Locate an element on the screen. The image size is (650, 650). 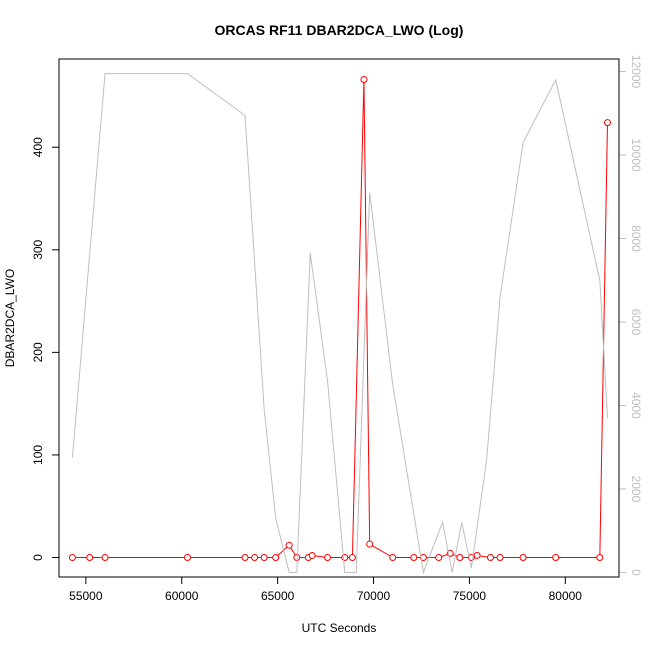
x-tick-label: 55000 is located at coordinates (86, 596).